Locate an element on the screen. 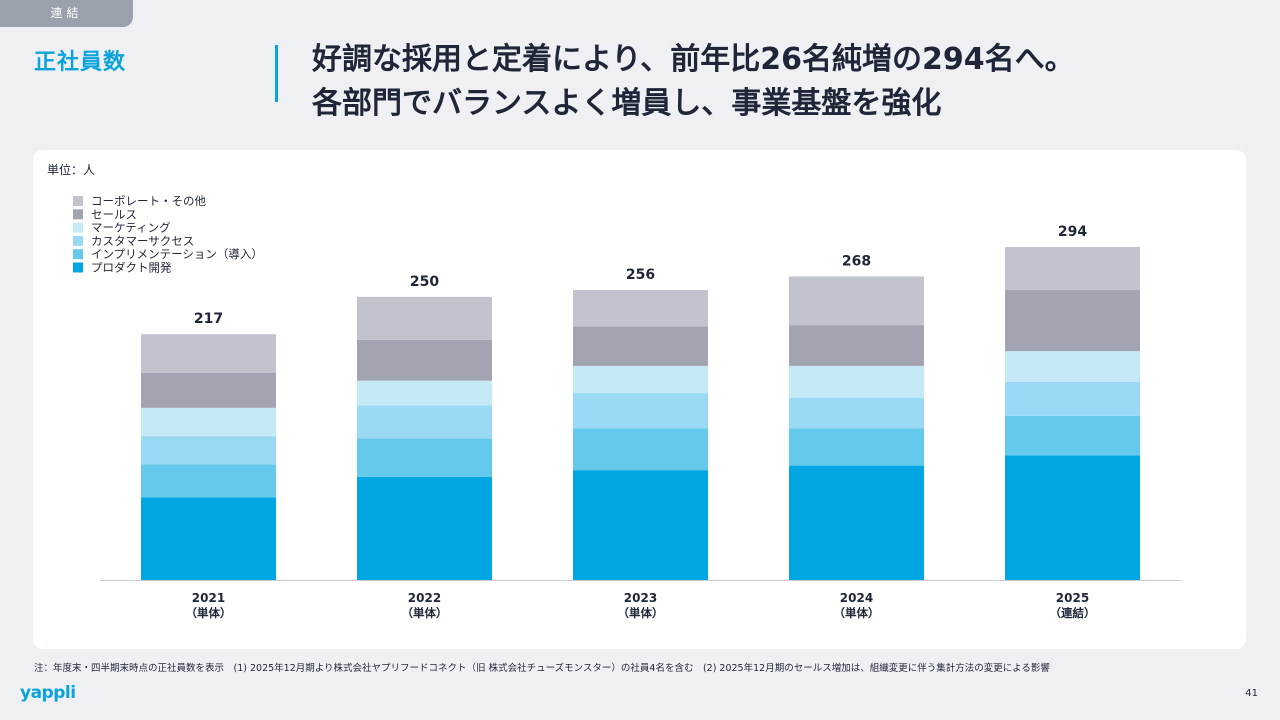  yappli-logo: yappli is located at coordinates (48, 693).